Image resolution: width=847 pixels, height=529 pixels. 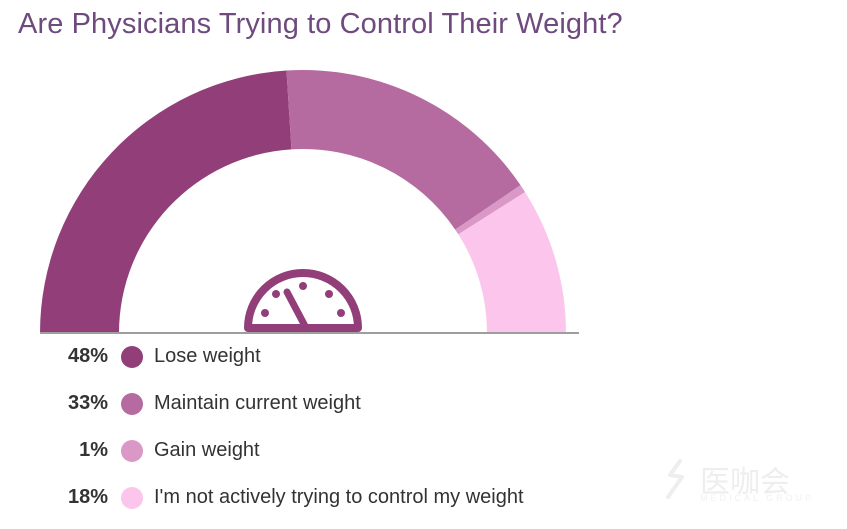 What do you see at coordinates (87, 356) in the screenshot?
I see `legend-value: 48%` at bounding box center [87, 356].